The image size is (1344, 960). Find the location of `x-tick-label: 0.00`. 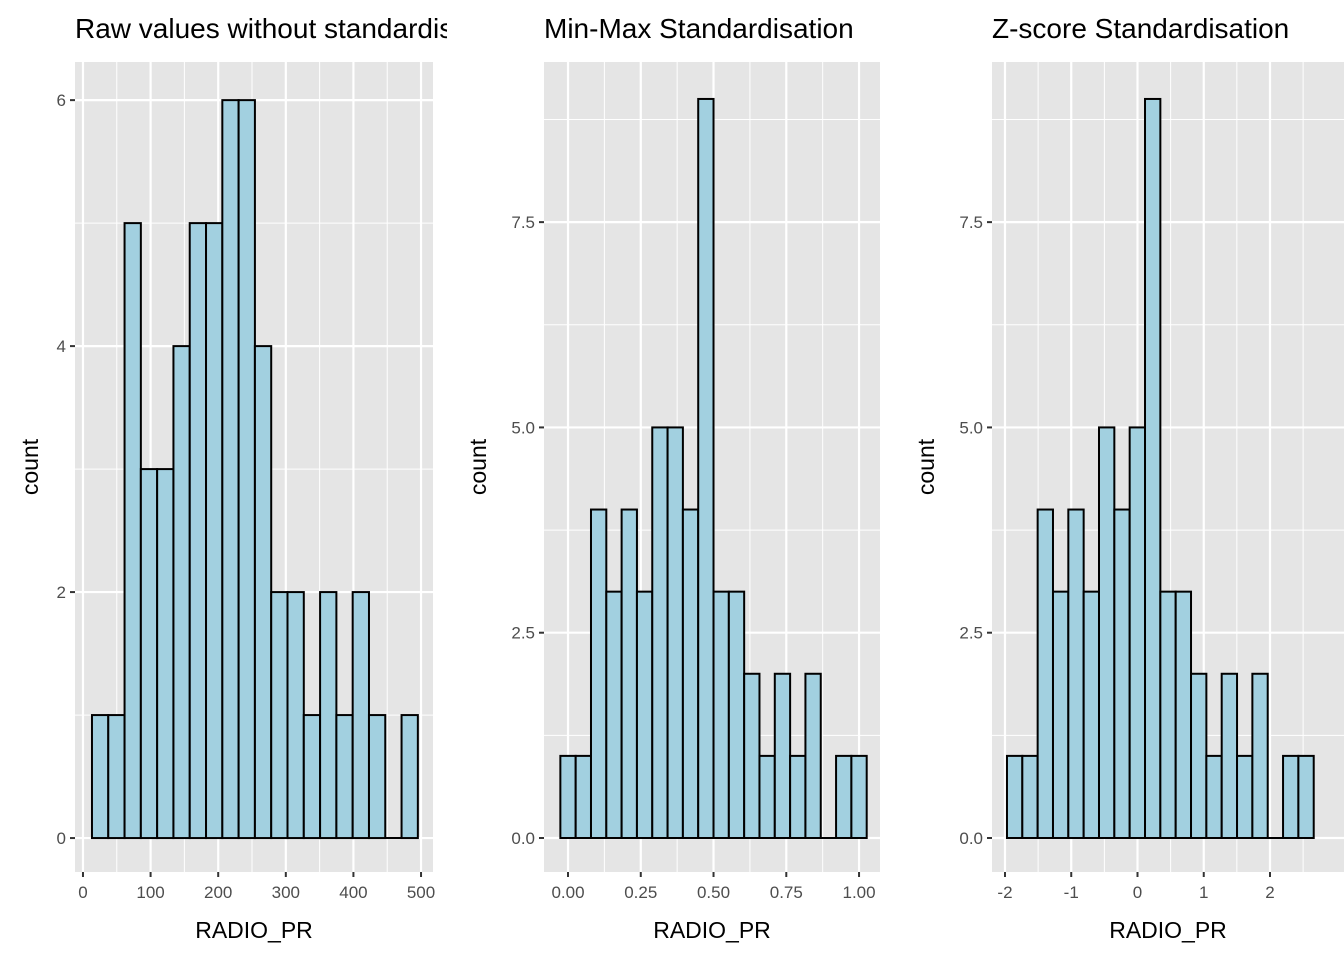

x-tick-label: 0.00 is located at coordinates (567, 892).